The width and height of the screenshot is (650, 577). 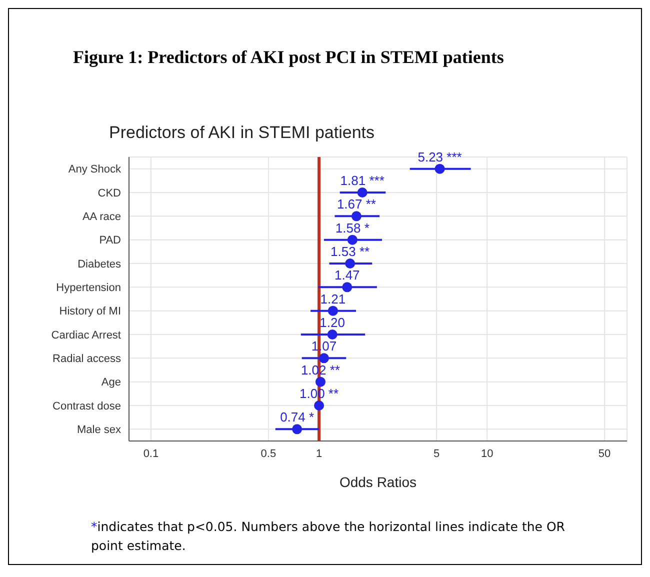 I want to click on data-label: 1.81 ***, so click(x=362, y=180).